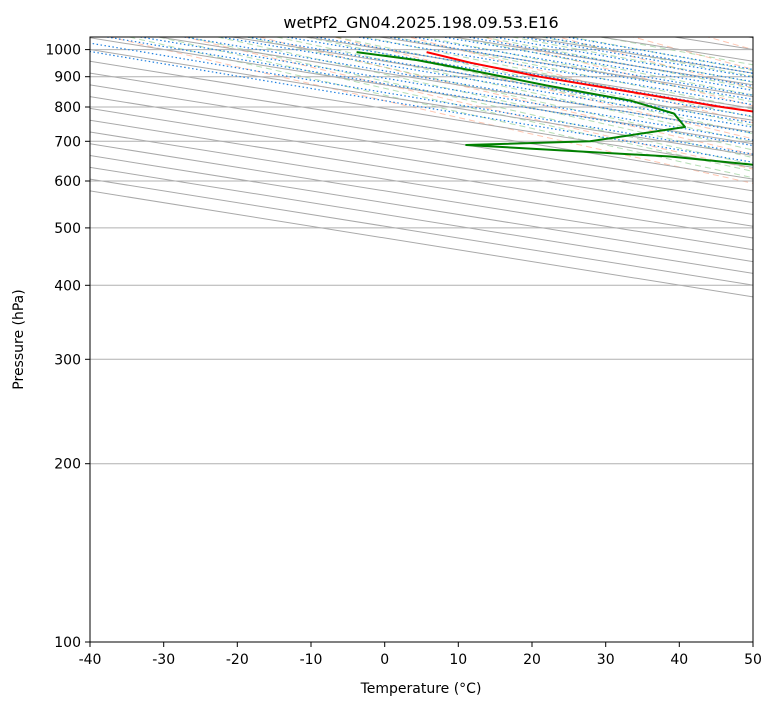 This screenshot has width=775, height=708. I want to click on y-axis-label: Pressure (hPa), so click(19, 339).